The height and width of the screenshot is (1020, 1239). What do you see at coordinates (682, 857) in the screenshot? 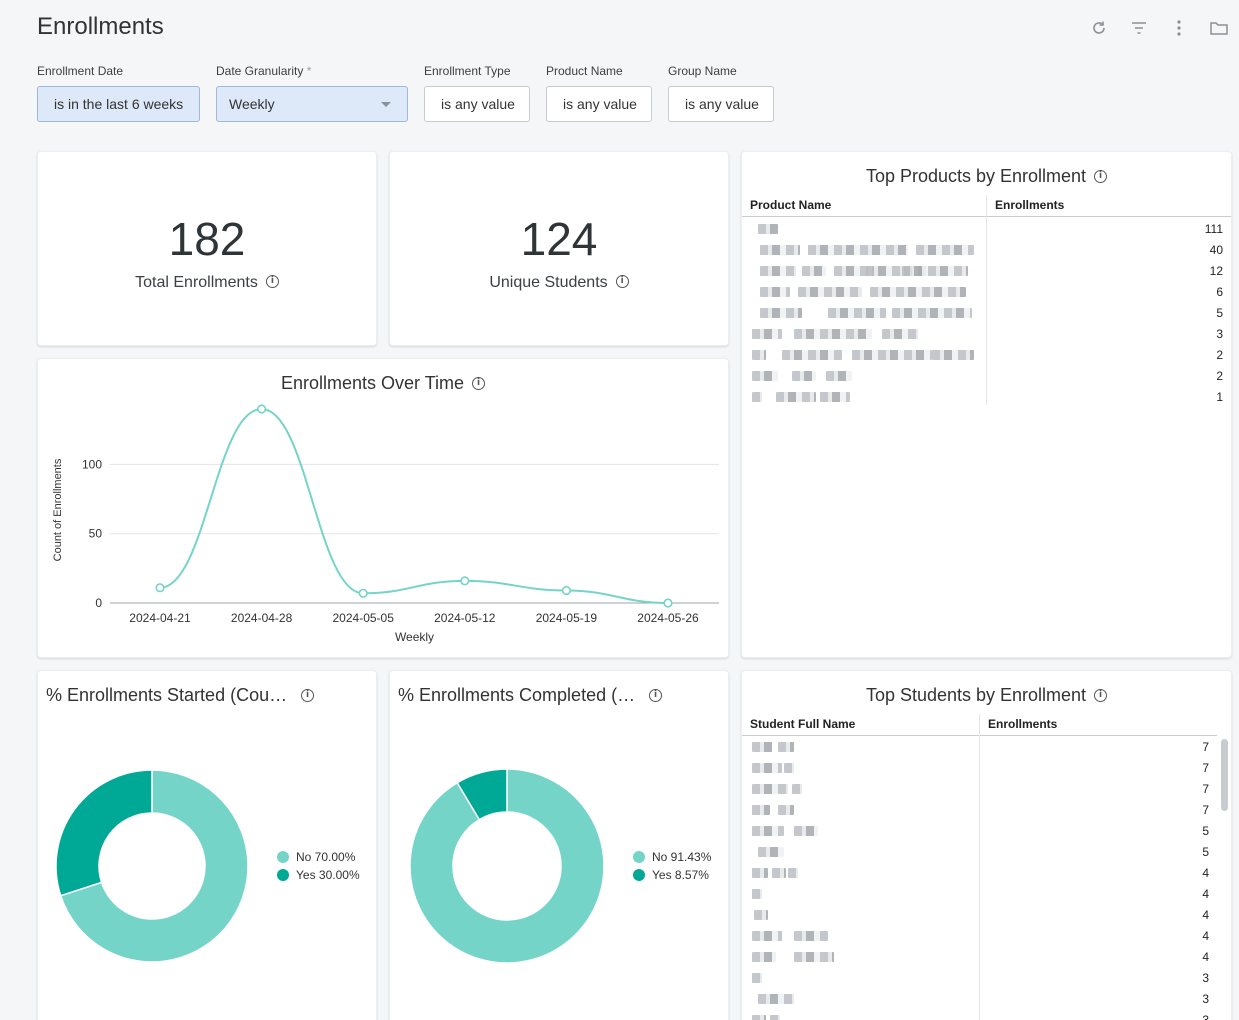
I see `legend-label: No 91.43%` at bounding box center [682, 857].